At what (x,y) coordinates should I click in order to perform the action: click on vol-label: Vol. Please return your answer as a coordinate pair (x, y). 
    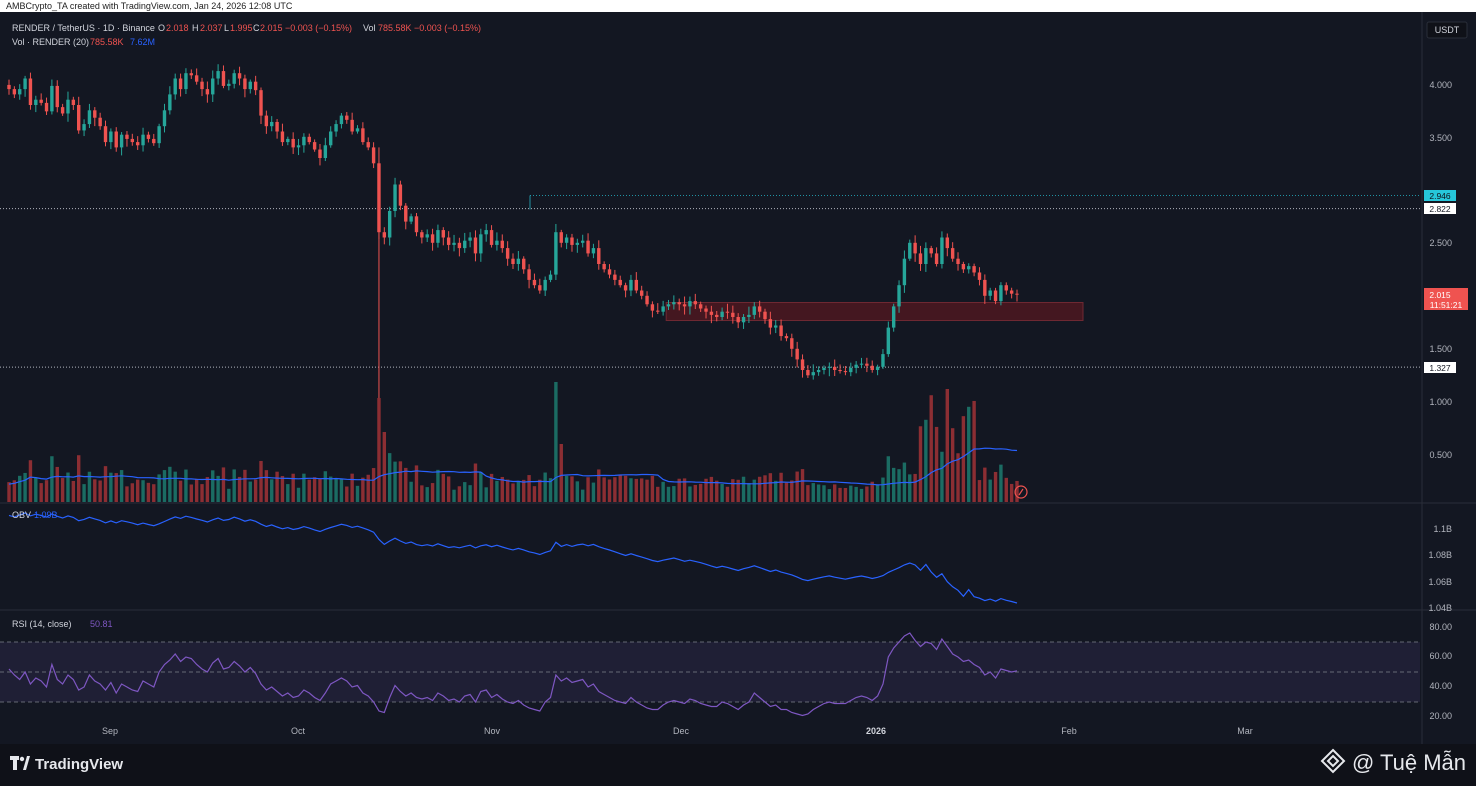
    Looking at the image, I should click on (369, 28).